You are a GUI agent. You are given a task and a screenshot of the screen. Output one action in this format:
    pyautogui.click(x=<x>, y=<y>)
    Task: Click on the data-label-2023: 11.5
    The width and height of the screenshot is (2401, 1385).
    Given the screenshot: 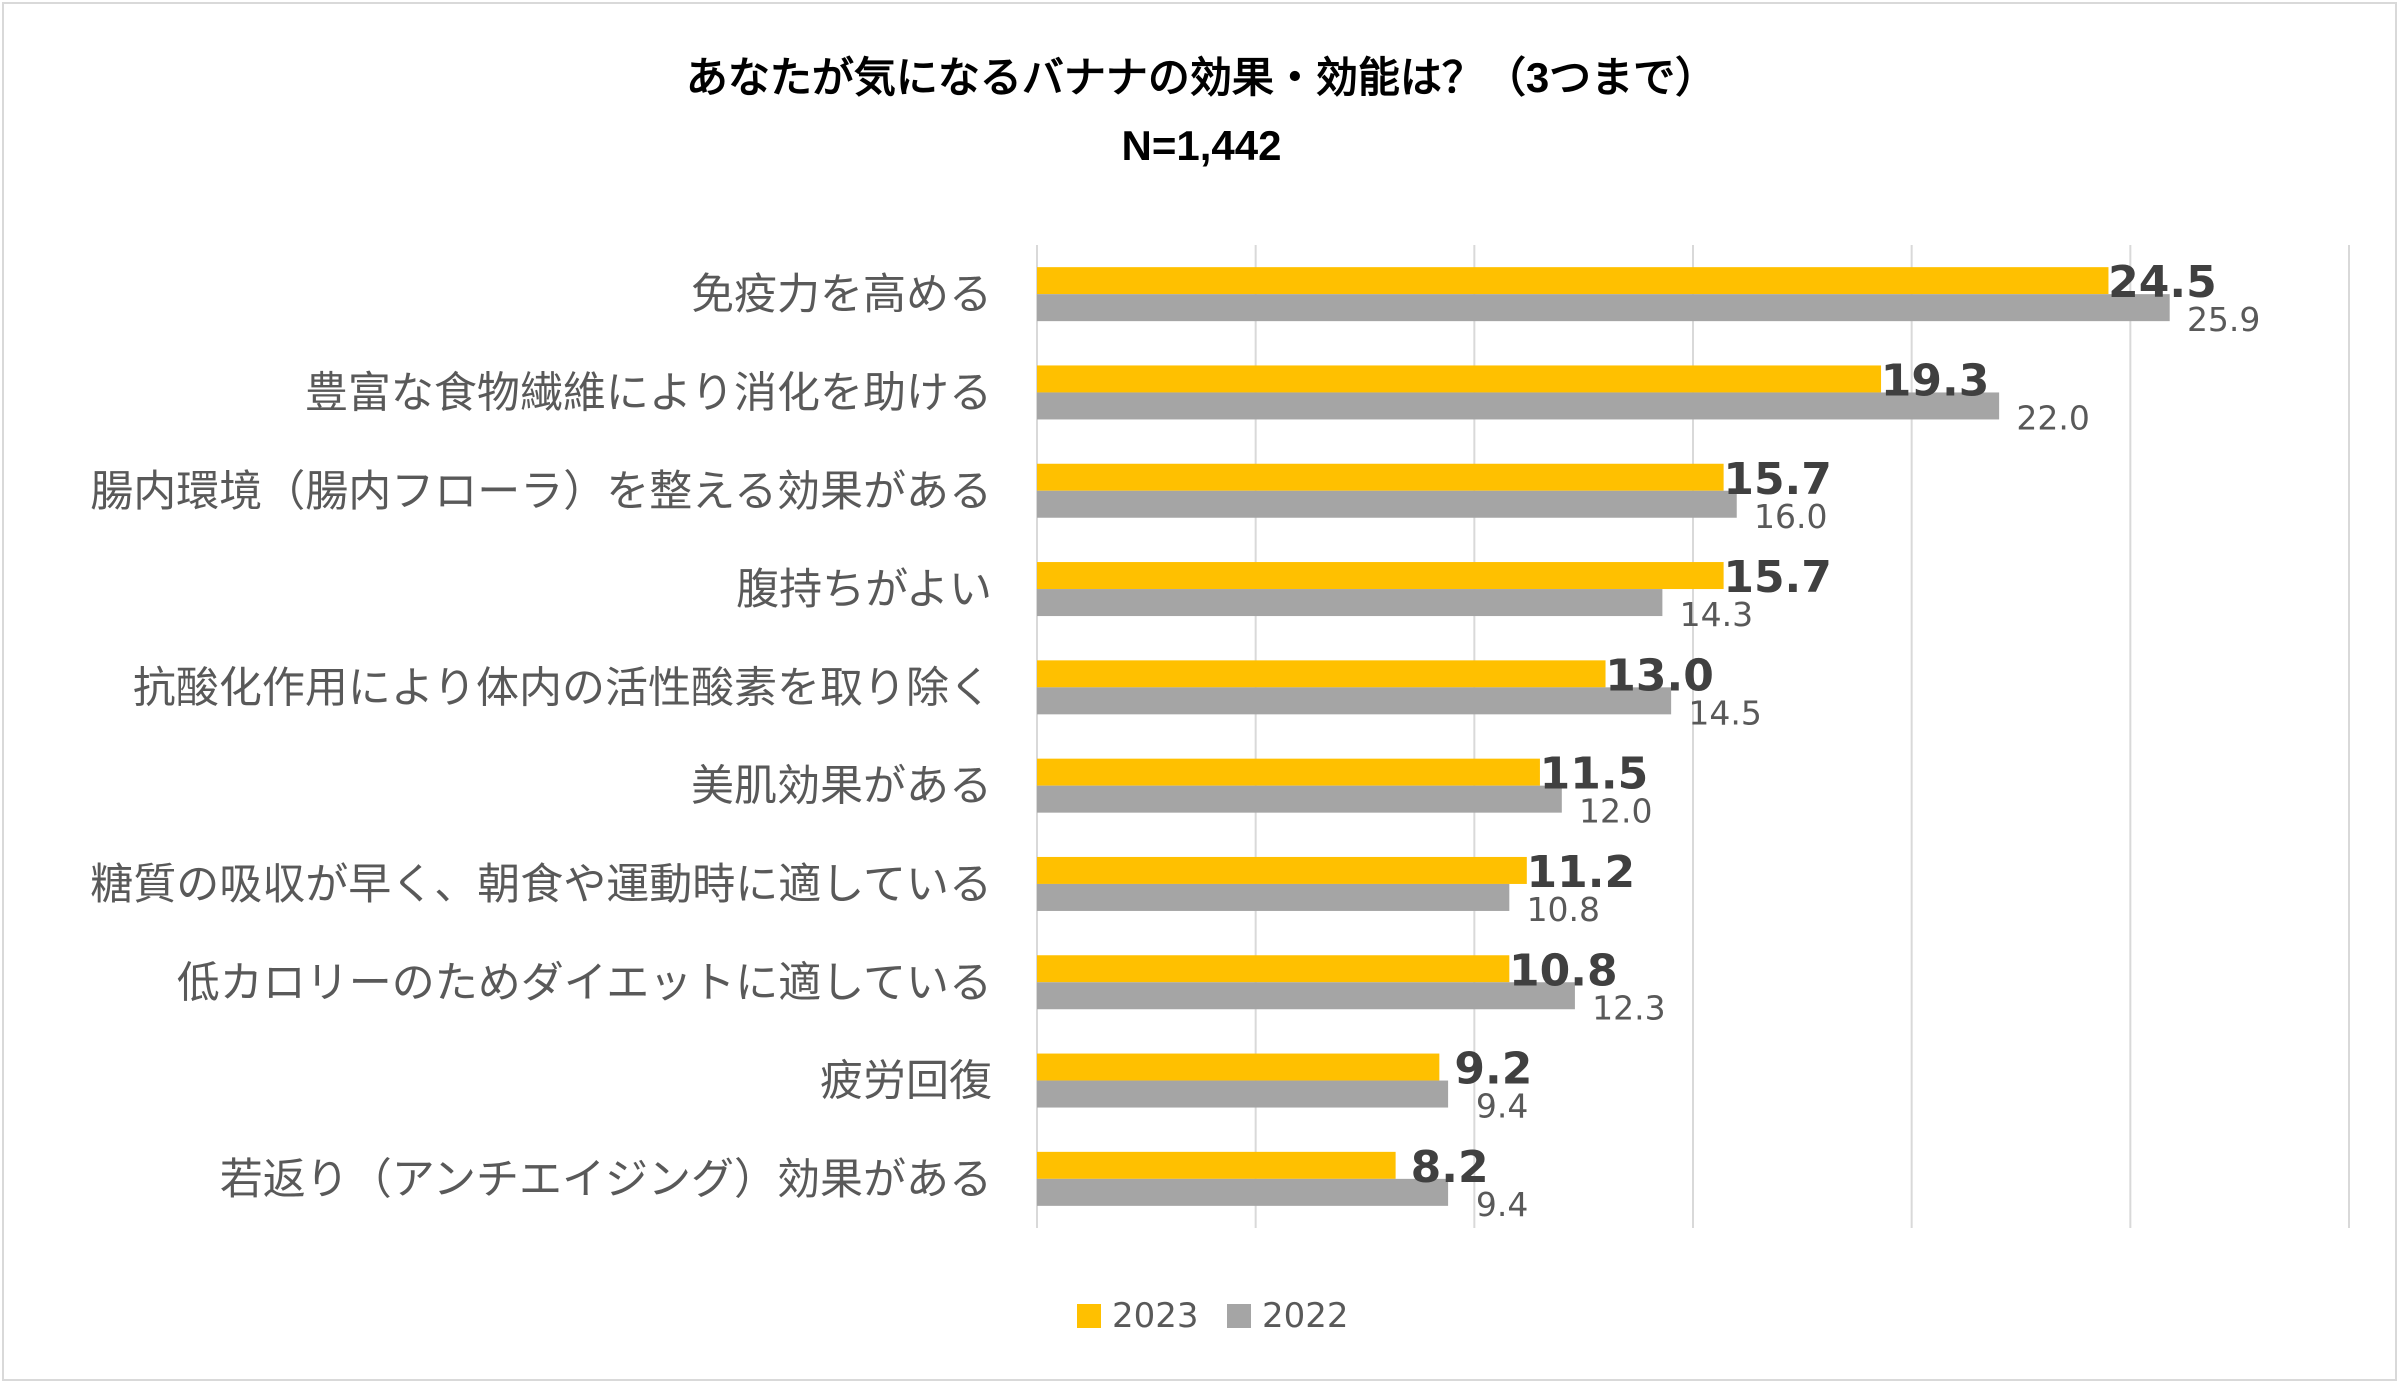 What is the action you would take?
    pyautogui.click(x=1594, y=774)
    